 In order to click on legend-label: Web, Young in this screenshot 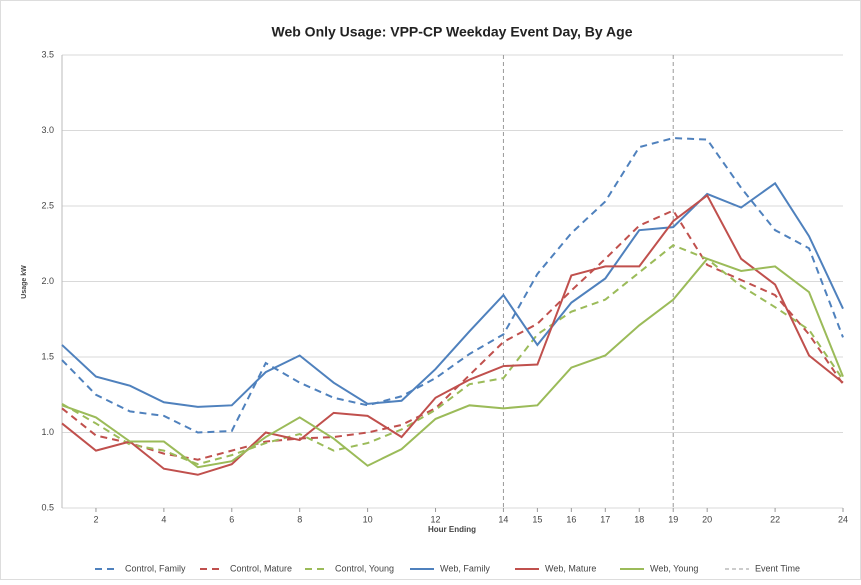, I will do `click(674, 568)`.